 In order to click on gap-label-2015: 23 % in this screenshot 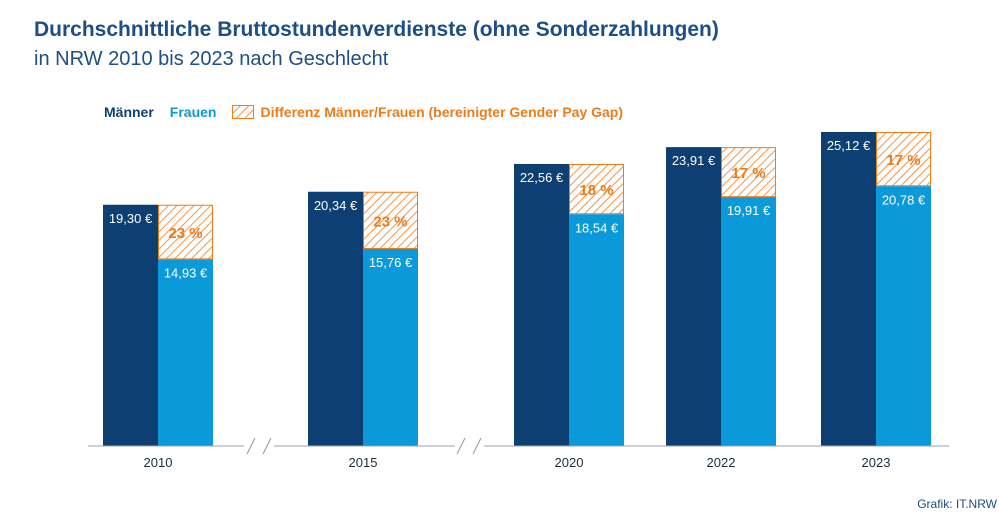, I will do `click(390, 221)`.